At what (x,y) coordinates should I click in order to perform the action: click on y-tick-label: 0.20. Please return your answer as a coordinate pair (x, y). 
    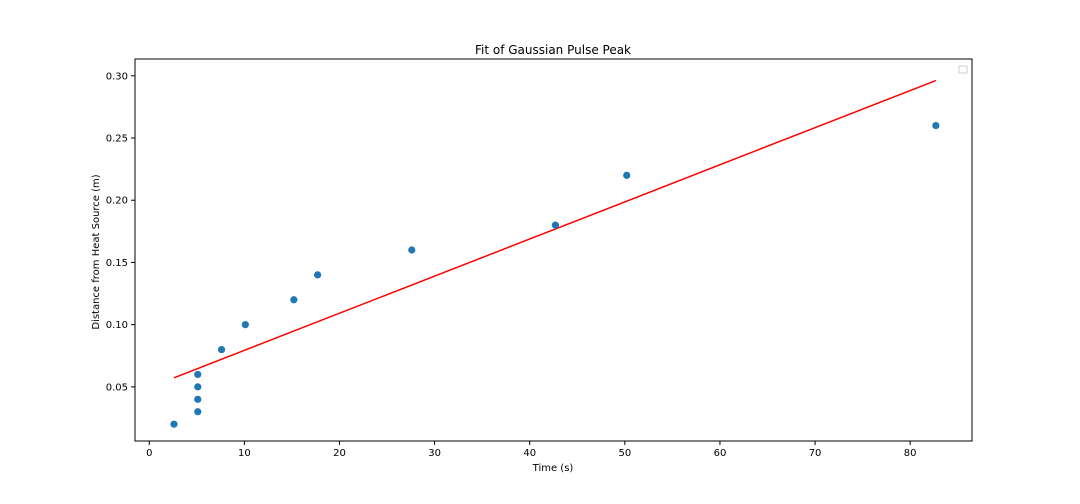
    Looking at the image, I should click on (117, 201).